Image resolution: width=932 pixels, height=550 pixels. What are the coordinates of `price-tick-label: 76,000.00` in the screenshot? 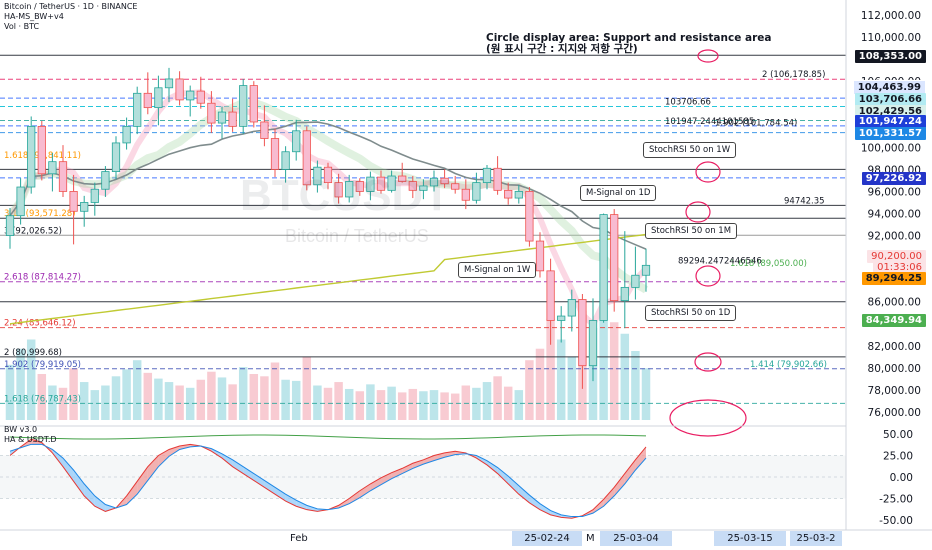 It's located at (894, 413).